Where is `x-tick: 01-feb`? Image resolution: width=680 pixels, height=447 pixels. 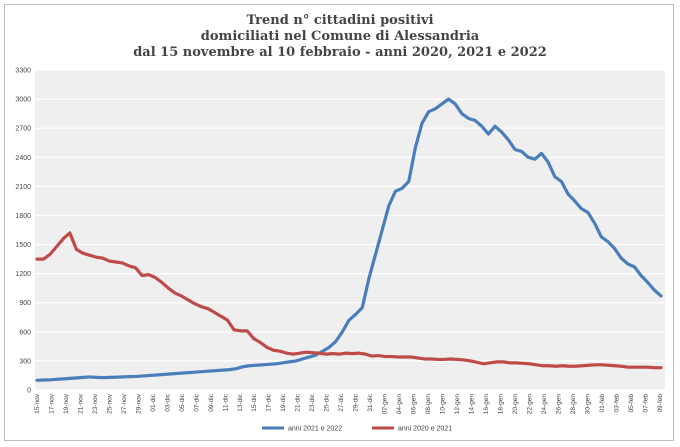
x-tick: 01-feb is located at coordinates (602, 403).